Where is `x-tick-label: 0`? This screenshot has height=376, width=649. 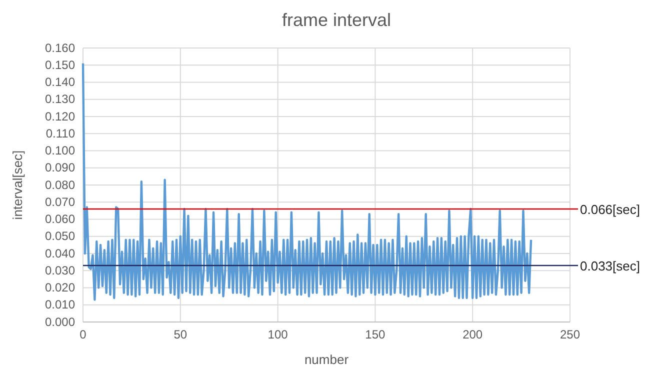 x-tick-label: 0 is located at coordinates (83, 335).